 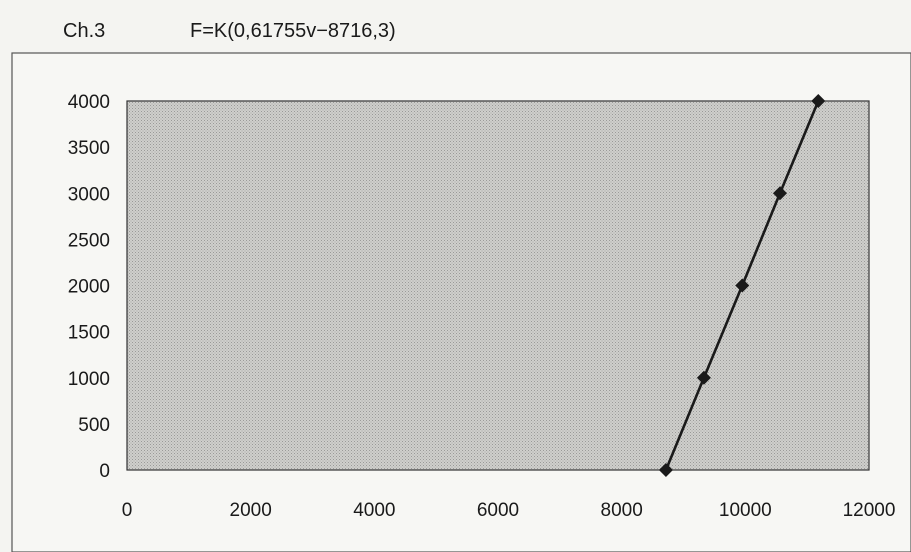 I want to click on y-tick-label: 2500, so click(x=89, y=240).